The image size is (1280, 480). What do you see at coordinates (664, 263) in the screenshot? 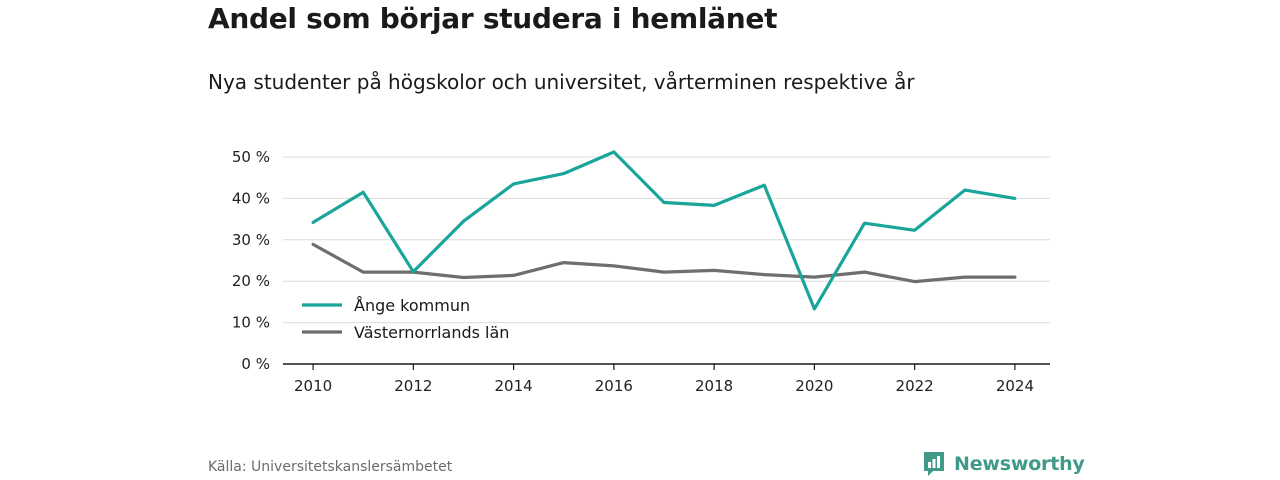
I see `series-line-vasternorrlands-lan` at bounding box center [664, 263].